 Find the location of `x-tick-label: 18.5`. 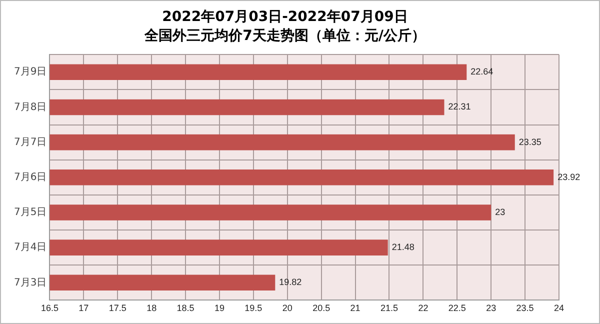

x-tick-label: 18.5 is located at coordinates (185, 308).